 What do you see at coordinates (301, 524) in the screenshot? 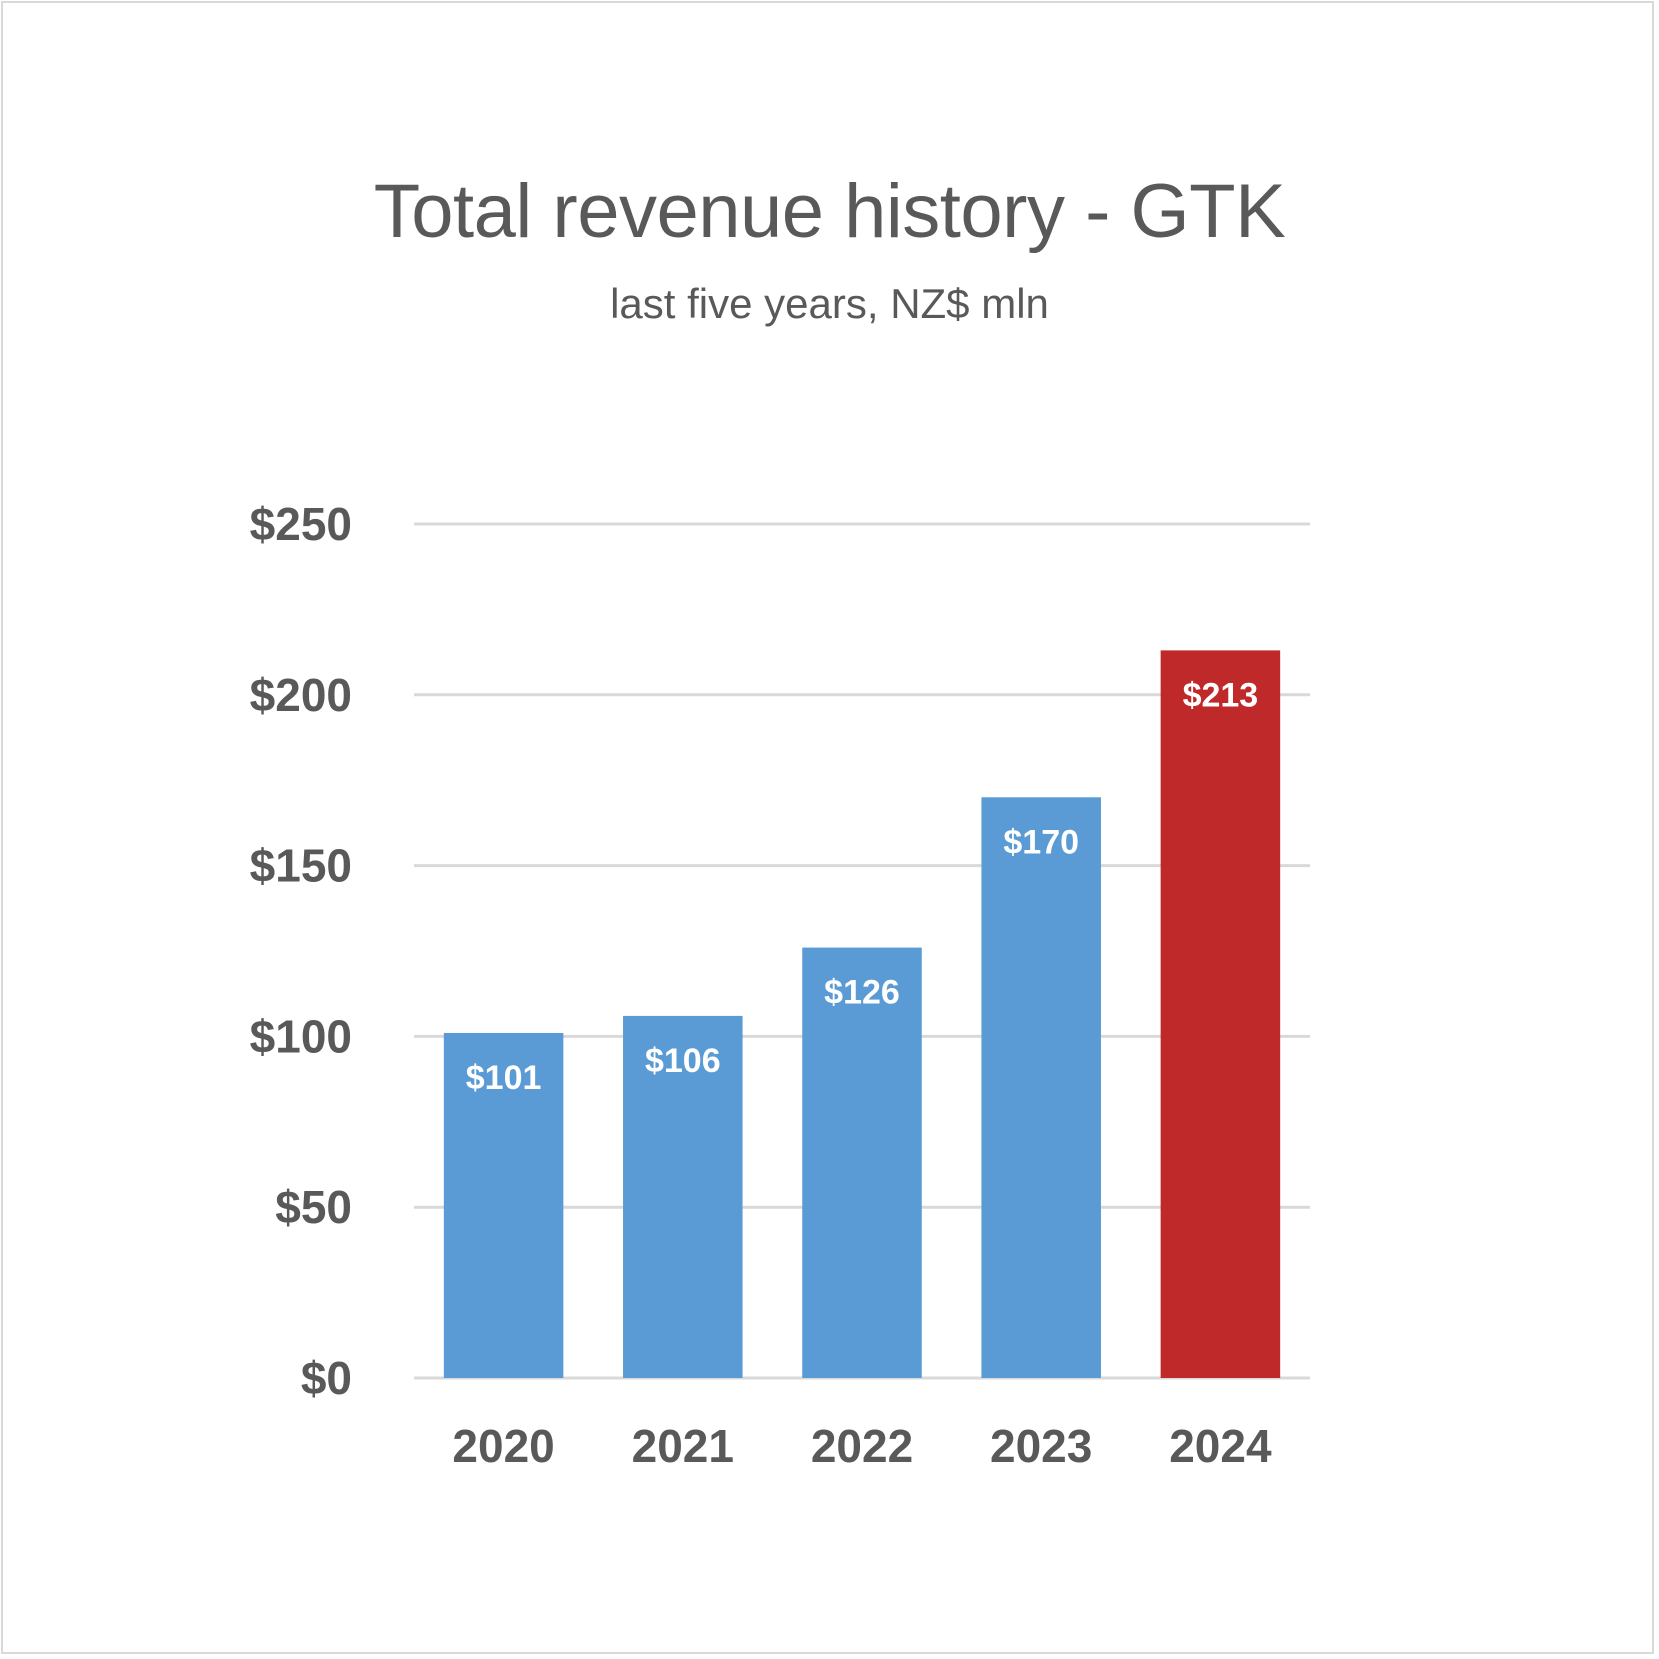
I see `y-tick-label: $250` at bounding box center [301, 524].